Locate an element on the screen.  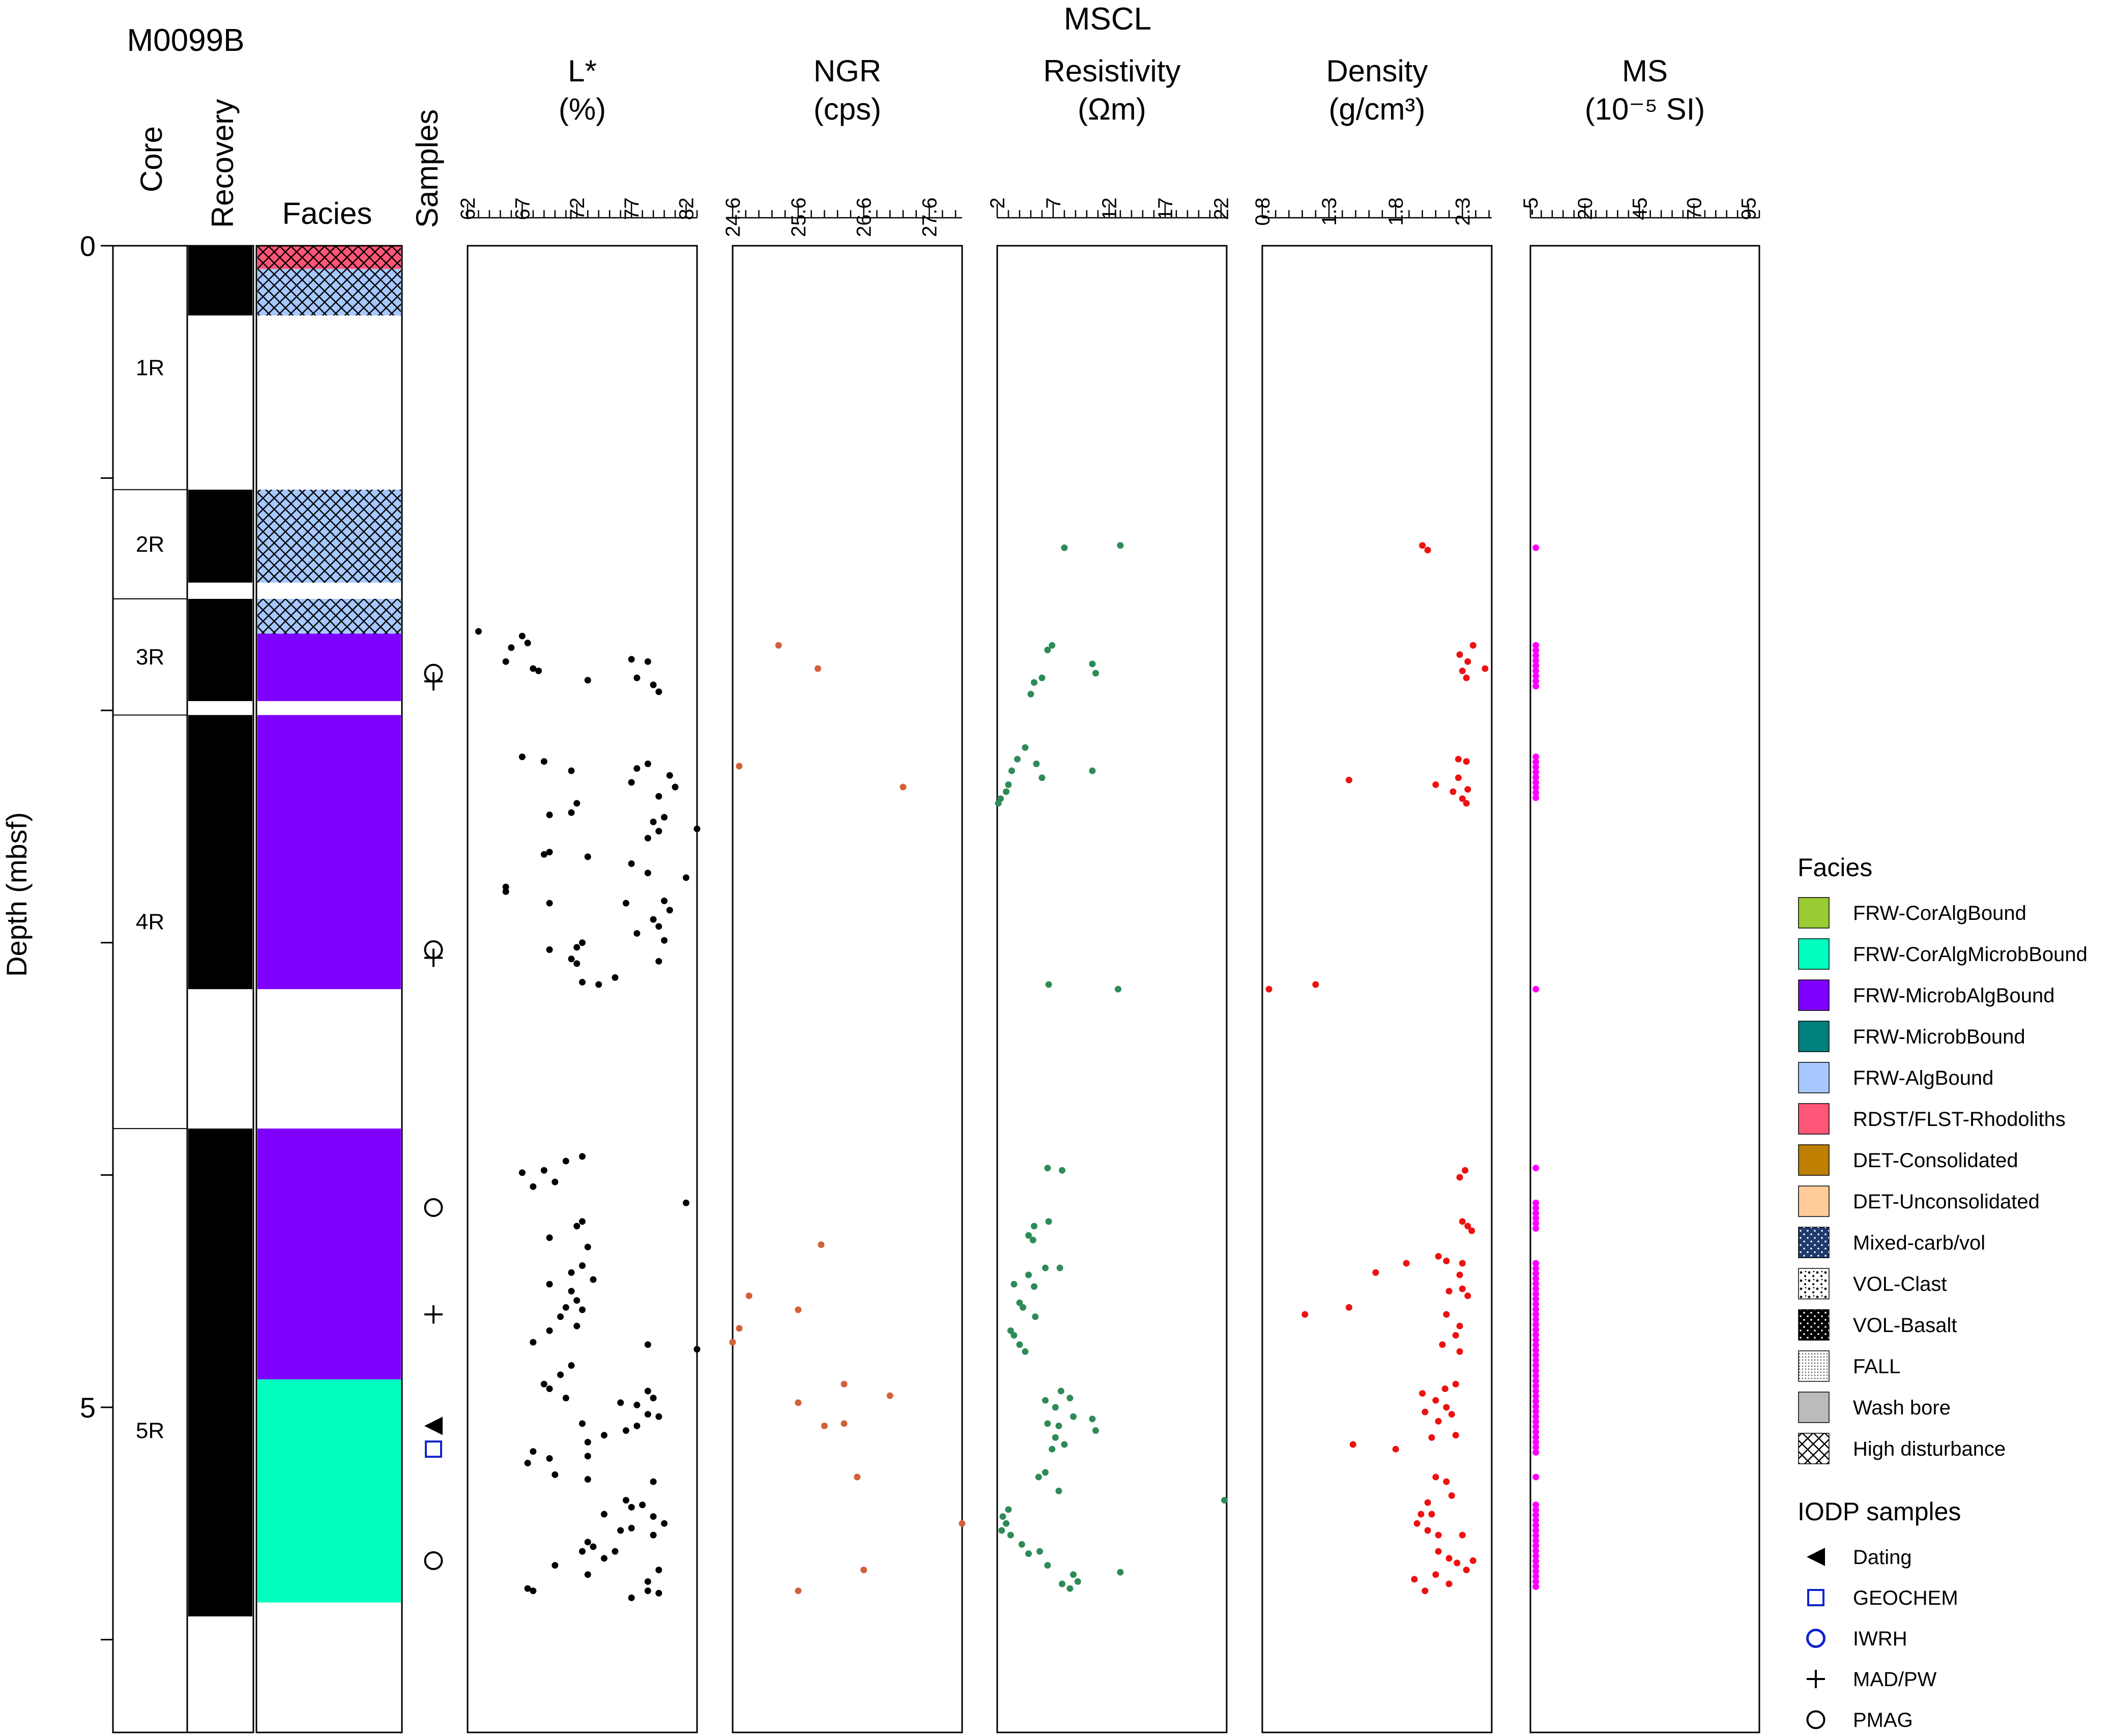
legend-label-vol-basalt: VOL-Basalt is located at coordinates (1905, 1325).